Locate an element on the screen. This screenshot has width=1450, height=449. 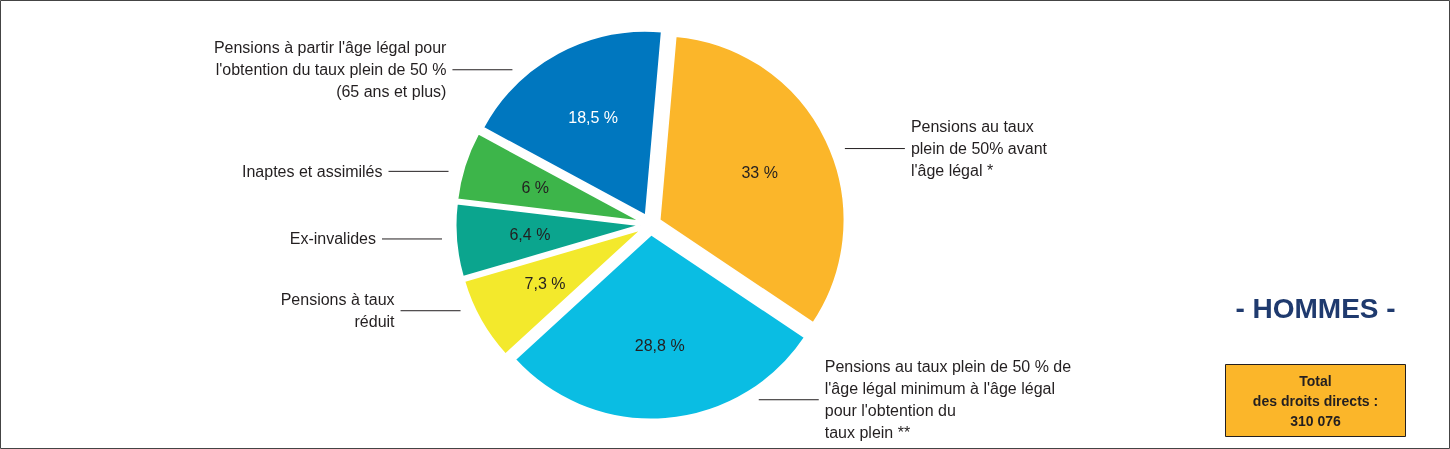
text: Total des droits directs : 310 076 is located at coordinates (1315, 400).